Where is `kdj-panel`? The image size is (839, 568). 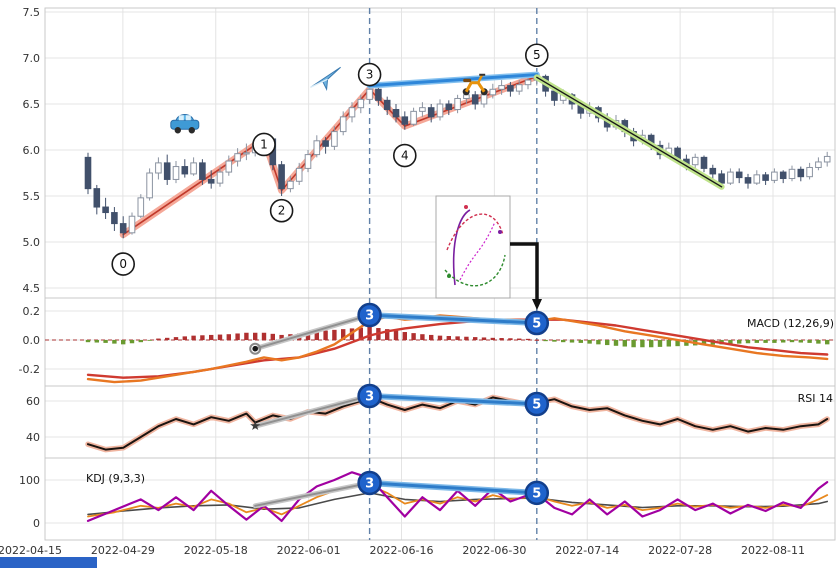 kdj-panel is located at coordinates (457, 497).